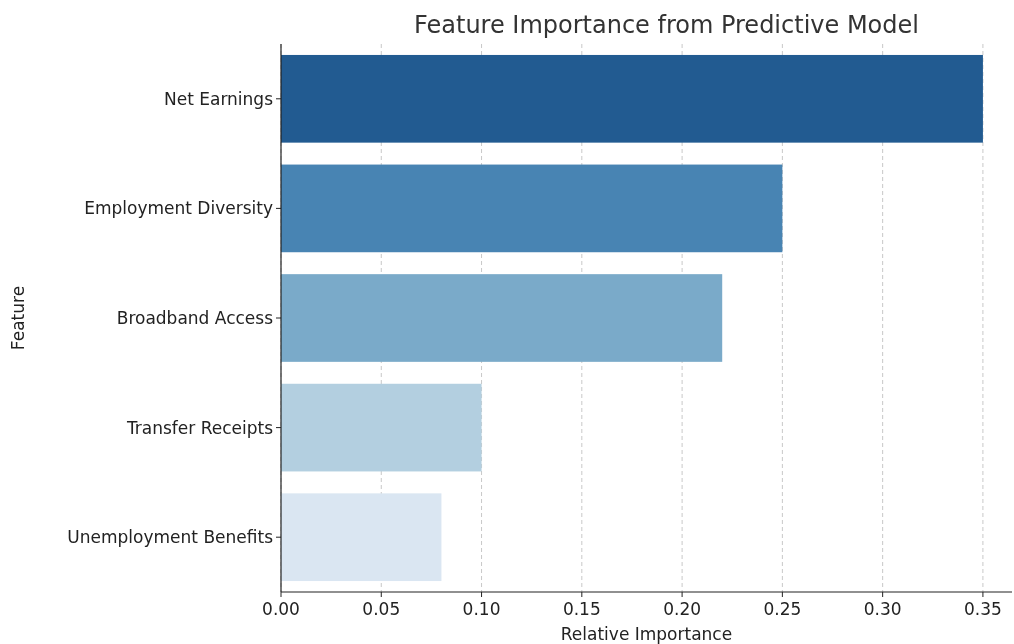 The width and height of the screenshot is (1014, 644). What do you see at coordinates (381, 609) in the screenshot?
I see `x-tick-label: 0.05` at bounding box center [381, 609].